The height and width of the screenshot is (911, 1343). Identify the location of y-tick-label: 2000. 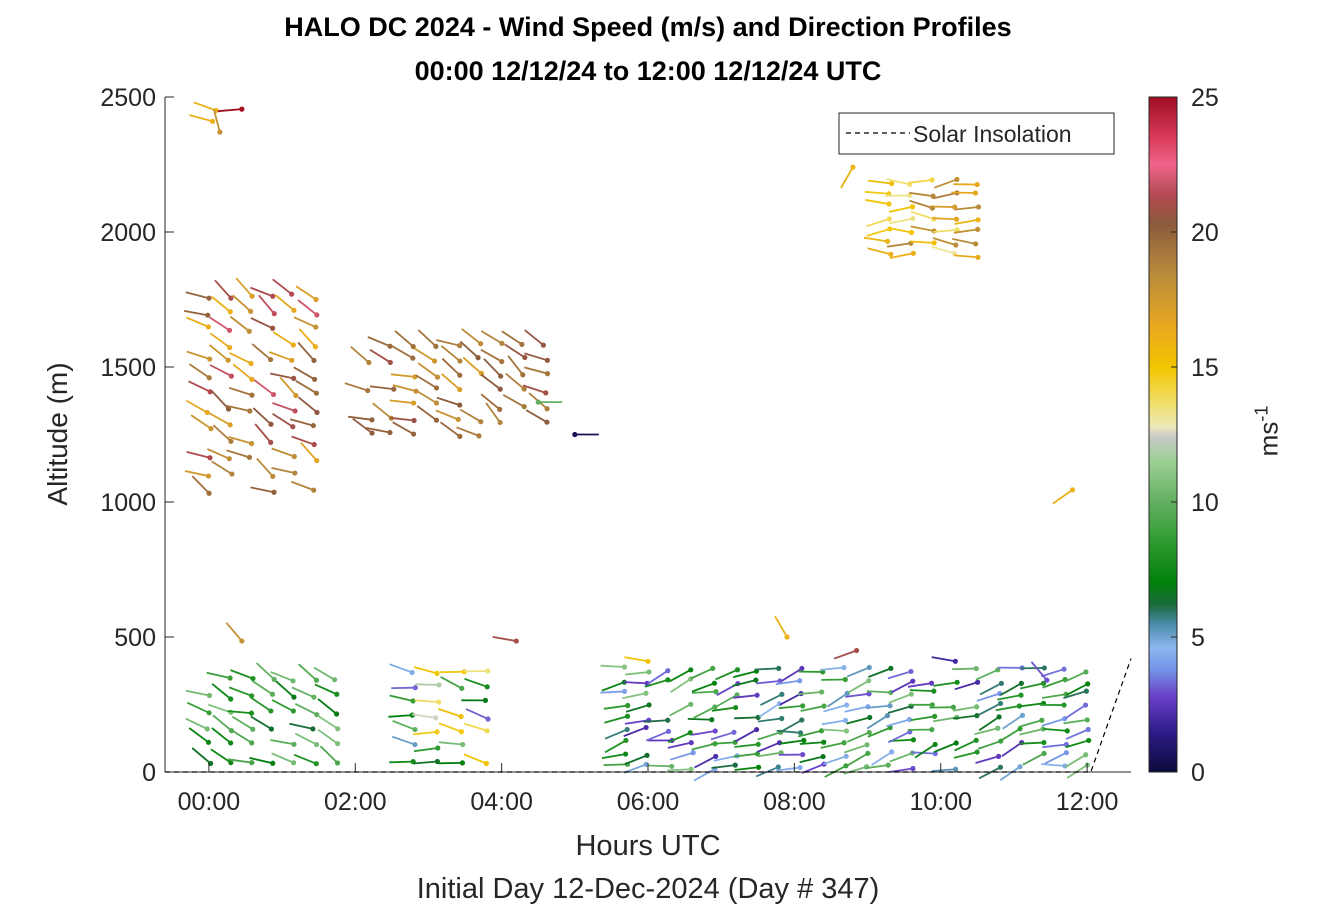
(128, 233).